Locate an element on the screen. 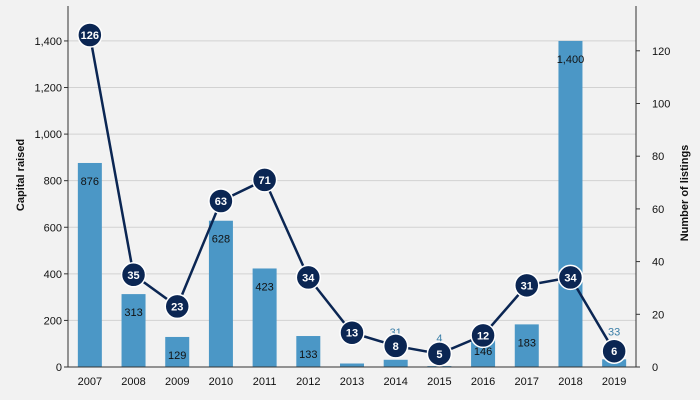  listing-value-label: 13 is located at coordinates (352, 334).